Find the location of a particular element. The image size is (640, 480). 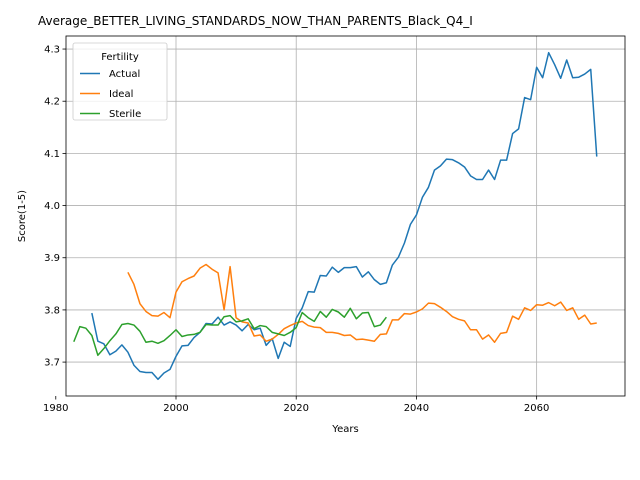

series-line-ideal is located at coordinates (362, 303).